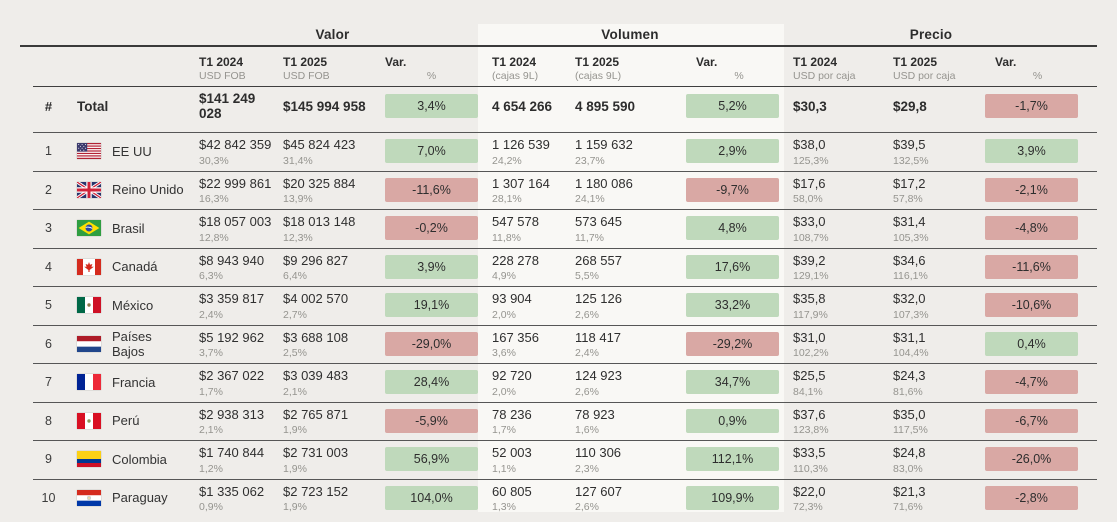 This screenshot has width=1117, height=522. What do you see at coordinates (1032, 498) in the screenshot?
I see `precio-var-cell: -2,8%` at bounding box center [1032, 498].